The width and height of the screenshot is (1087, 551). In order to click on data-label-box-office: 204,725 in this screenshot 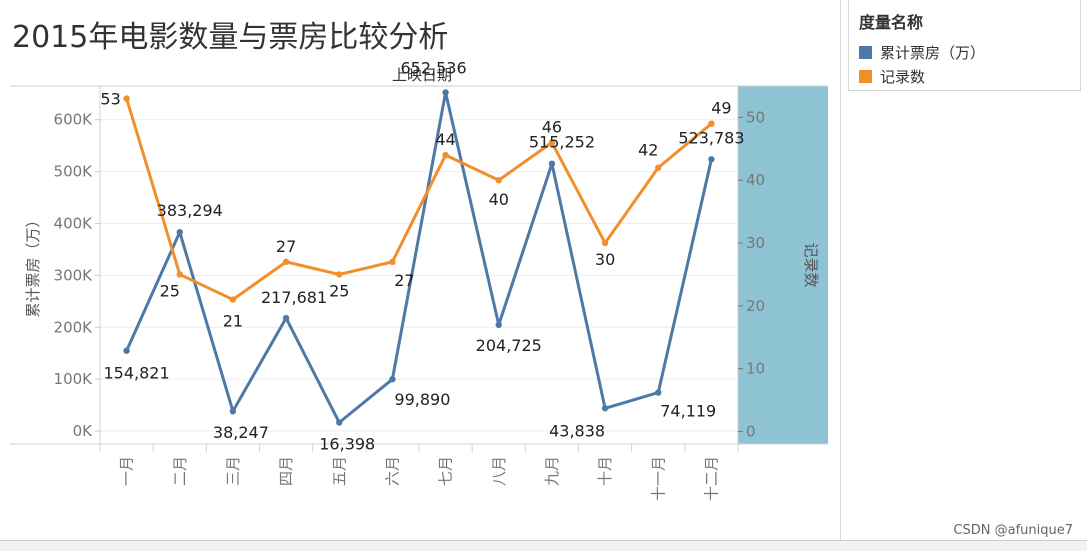, I will do `click(509, 345)`.